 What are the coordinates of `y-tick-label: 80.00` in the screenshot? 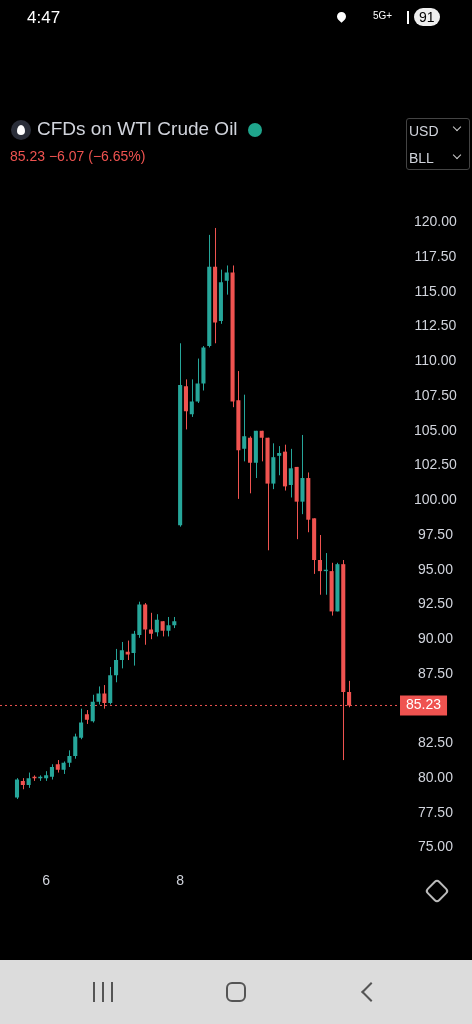 It's located at (435, 776).